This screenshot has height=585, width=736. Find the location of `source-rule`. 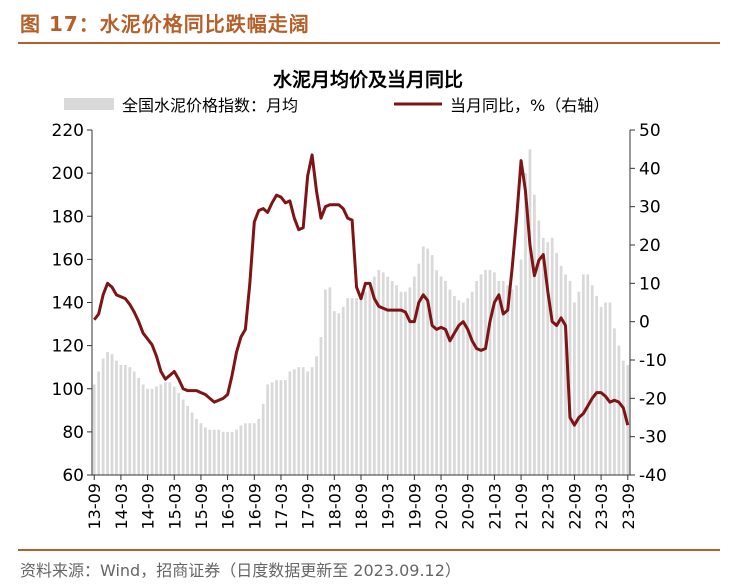

source-rule is located at coordinates (369, 550).